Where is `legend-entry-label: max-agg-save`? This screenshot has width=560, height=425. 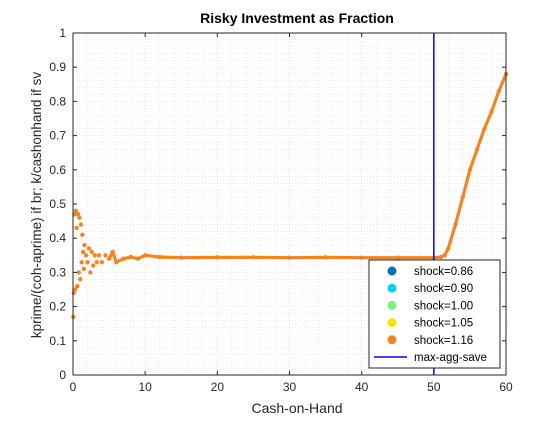 legend-entry-label: max-agg-save is located at coordinates (450, 358).